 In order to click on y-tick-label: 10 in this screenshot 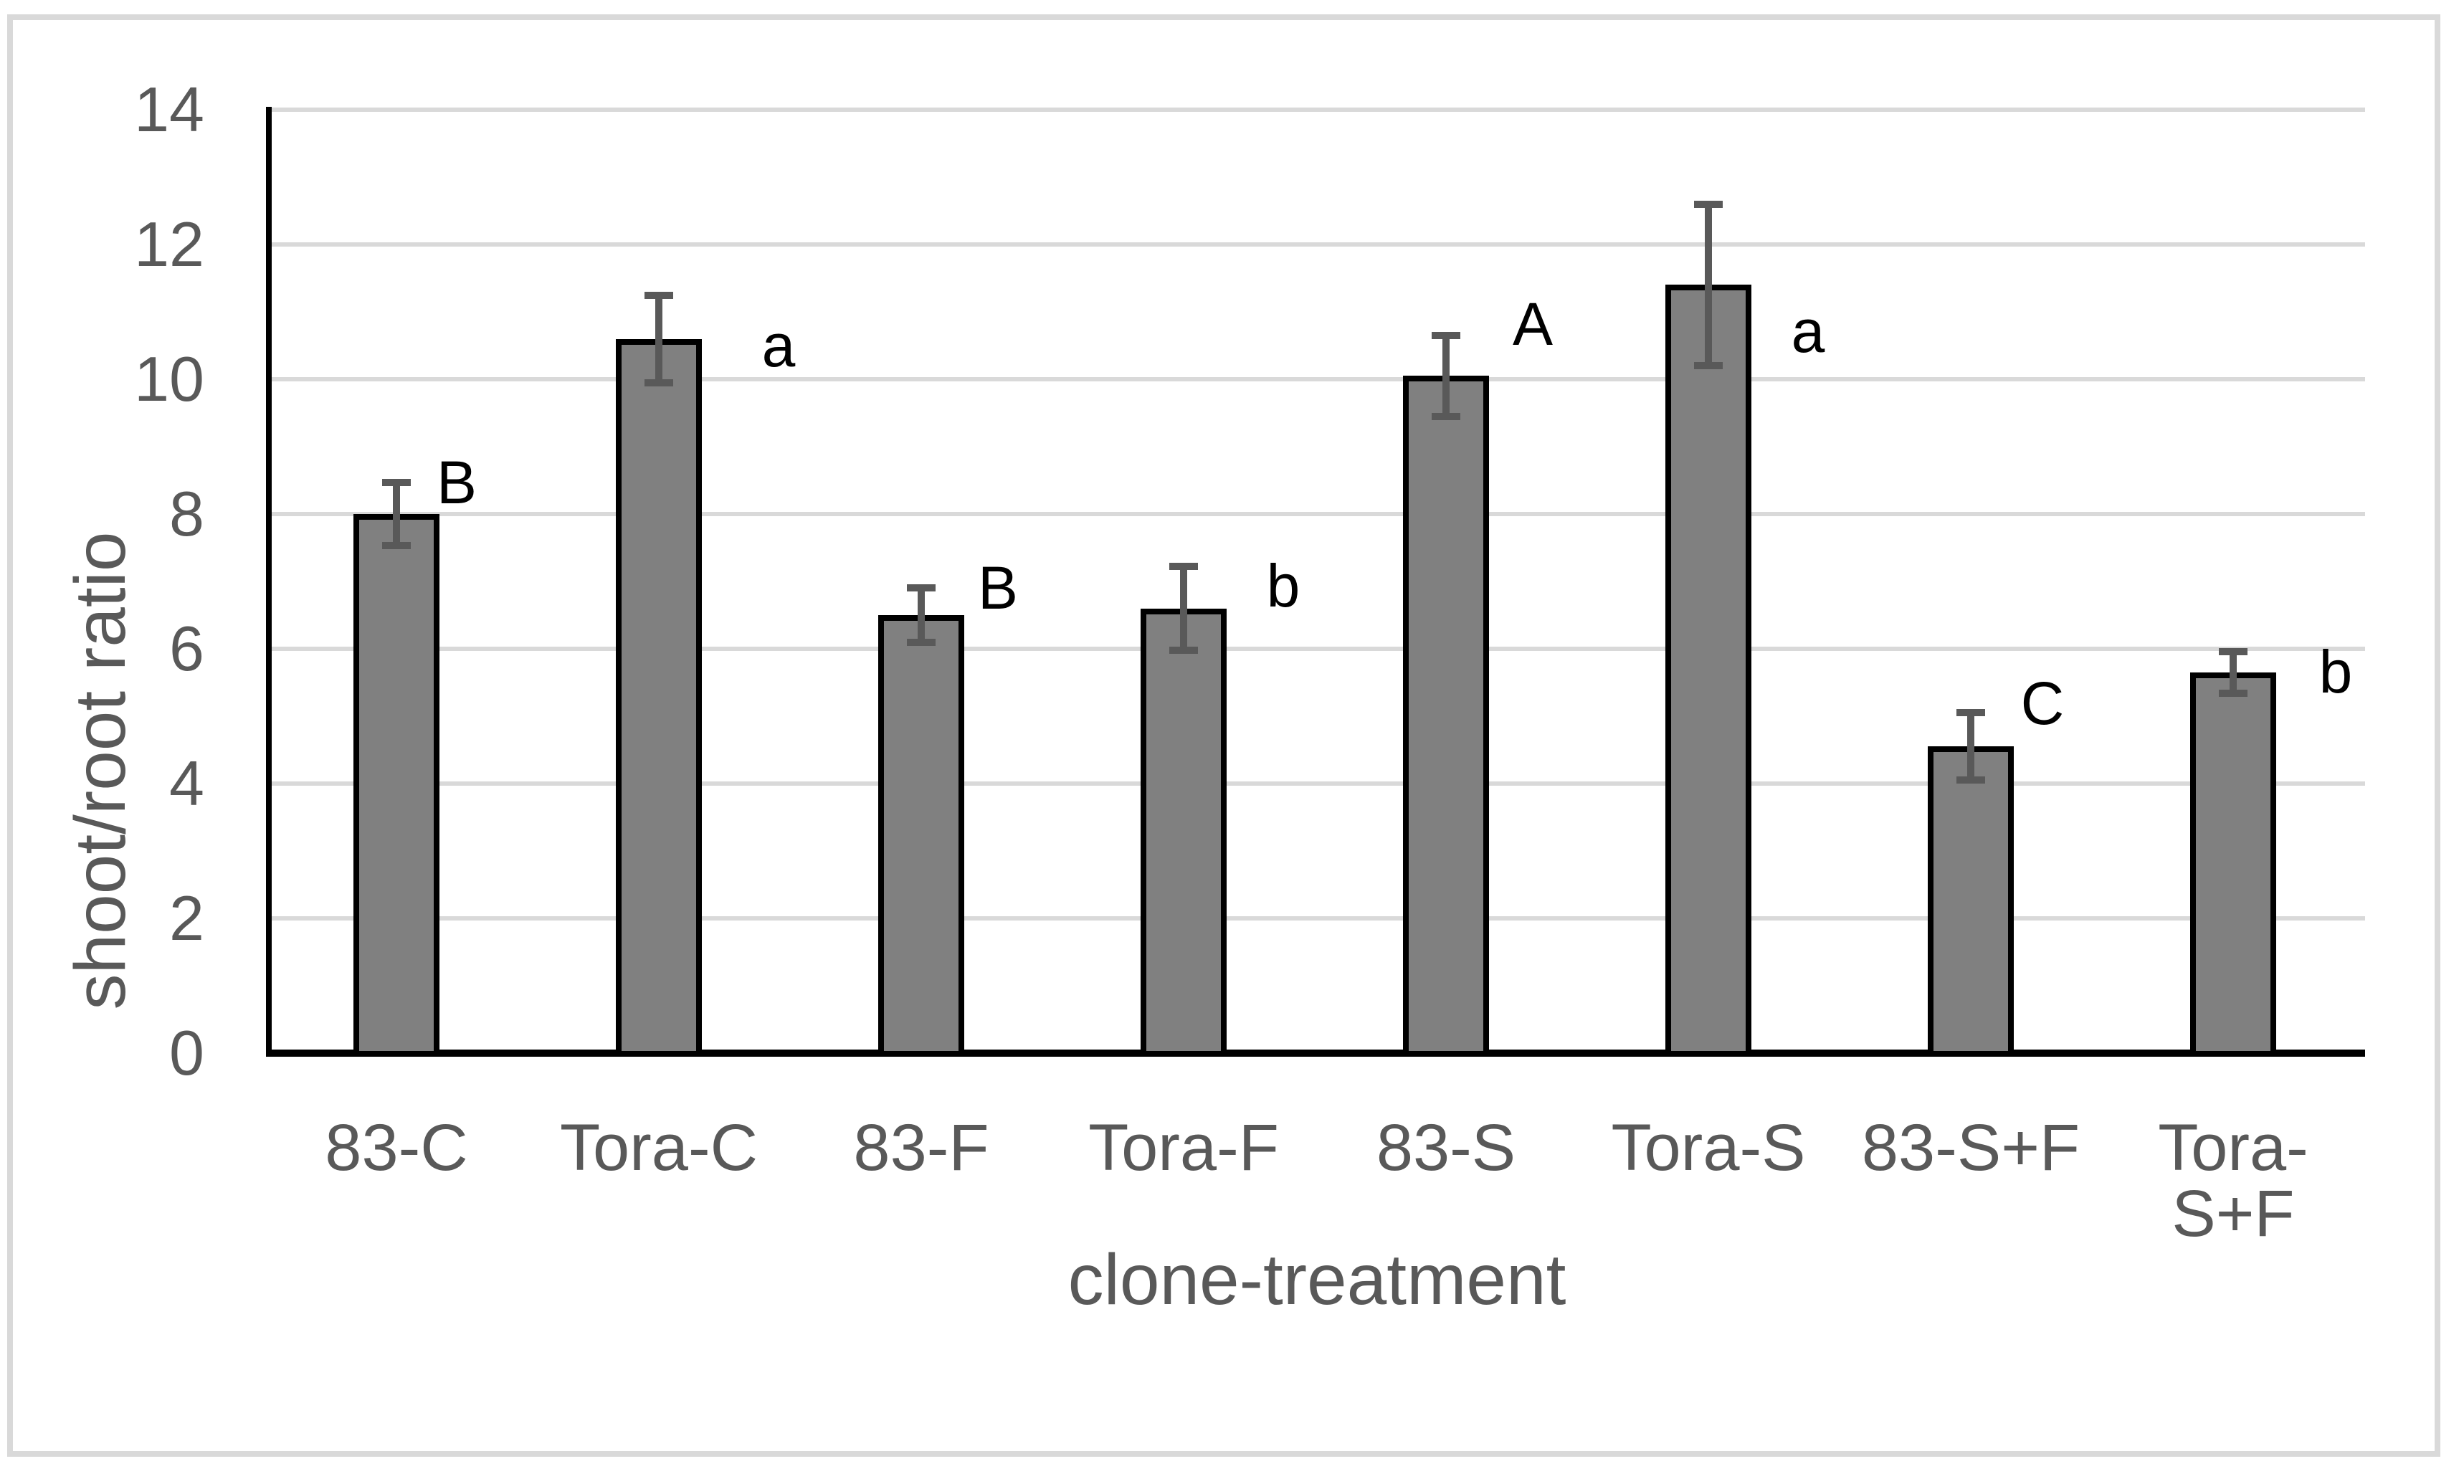, I will do `click(169, 378)`.